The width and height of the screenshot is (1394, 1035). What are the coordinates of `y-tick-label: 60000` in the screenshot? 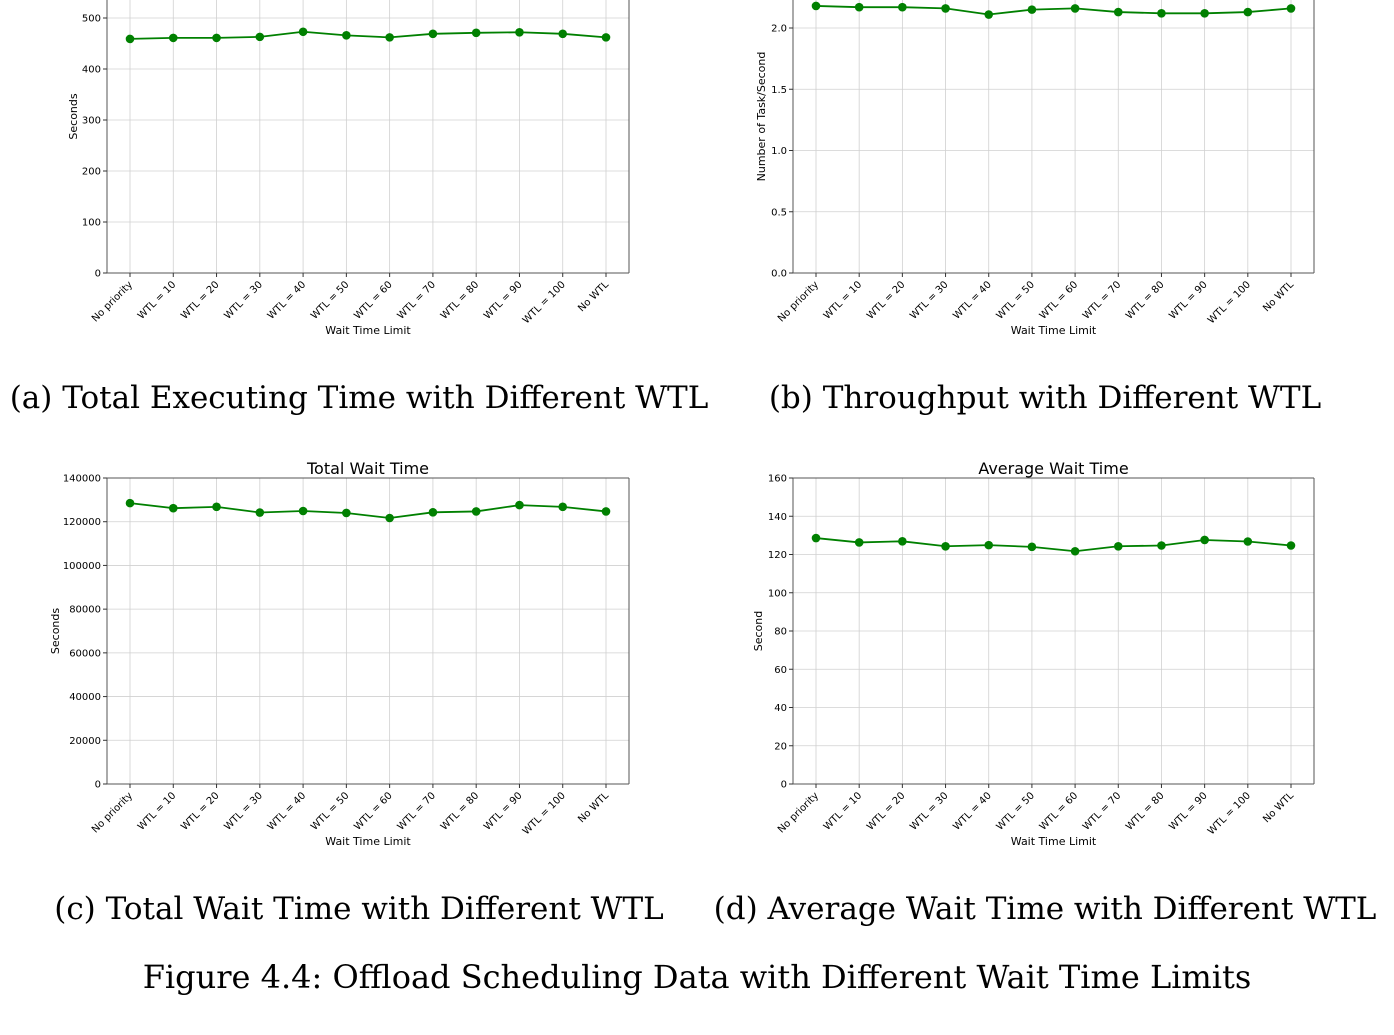 It's located at (85, 653).